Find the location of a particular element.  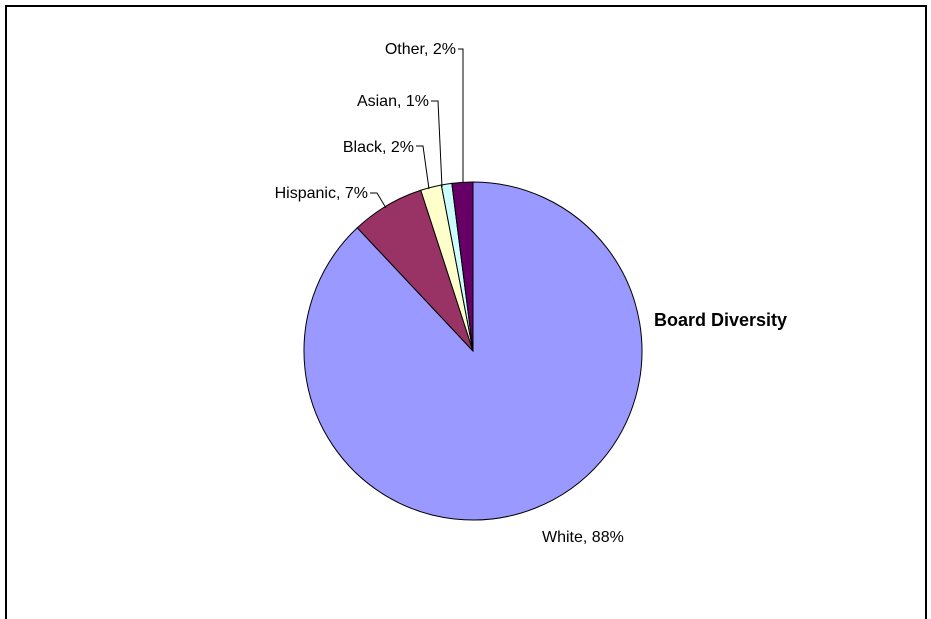

leader-line-other is located at coordinates (461, 115).